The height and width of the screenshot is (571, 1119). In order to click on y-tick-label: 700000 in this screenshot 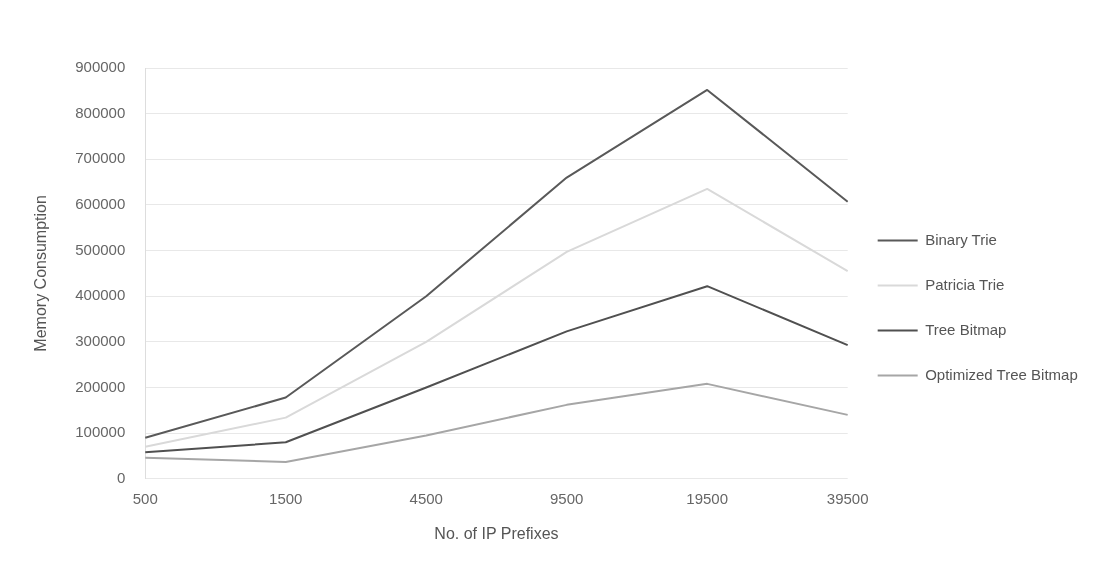, I will do `click(100, 158)`.